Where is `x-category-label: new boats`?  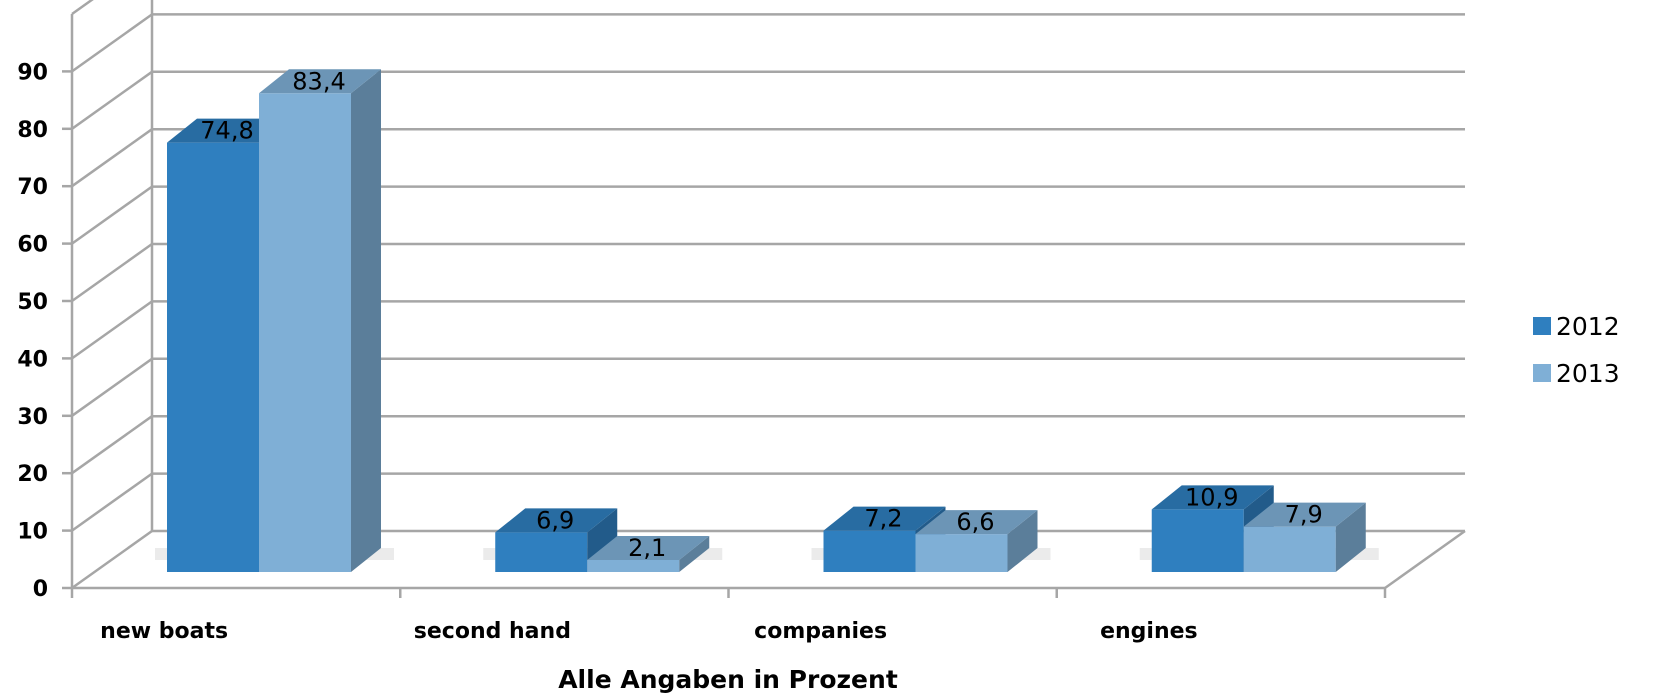
x-category-label: new boats is located at coordinates (164, 631).